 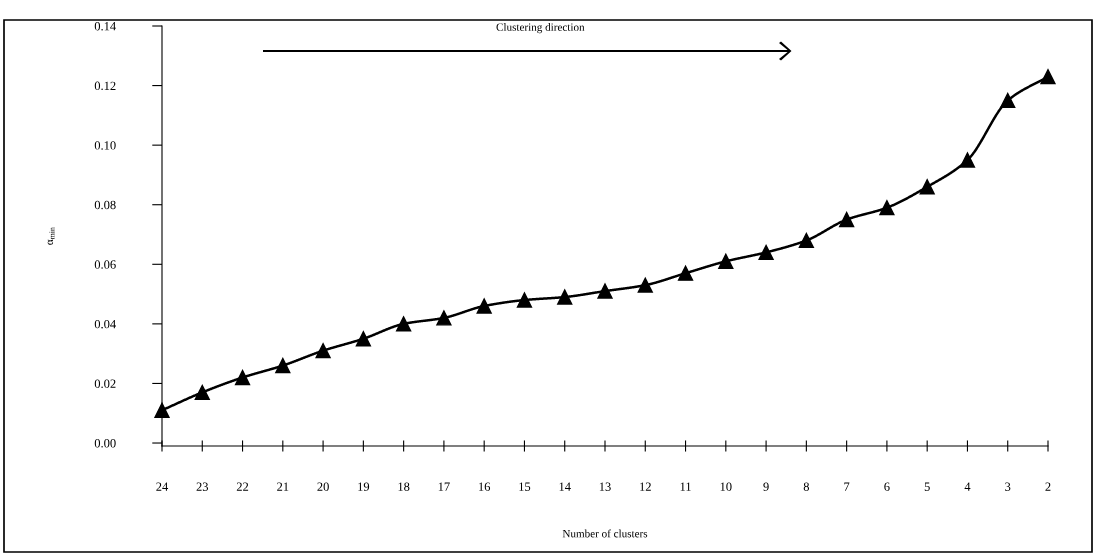 What do you see at coordinates (1008, 486) in the screenshot?
I see `x-tick-label: 3` at bounding box center [1008, 486].